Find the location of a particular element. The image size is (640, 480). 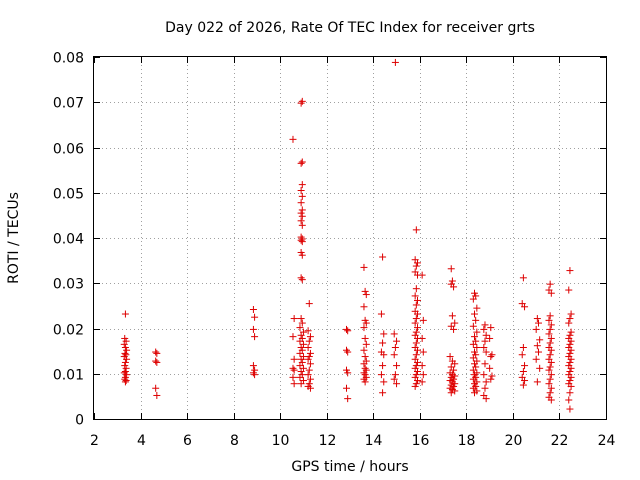

x-tick-label: 14 is located at coordinates (374, 441).